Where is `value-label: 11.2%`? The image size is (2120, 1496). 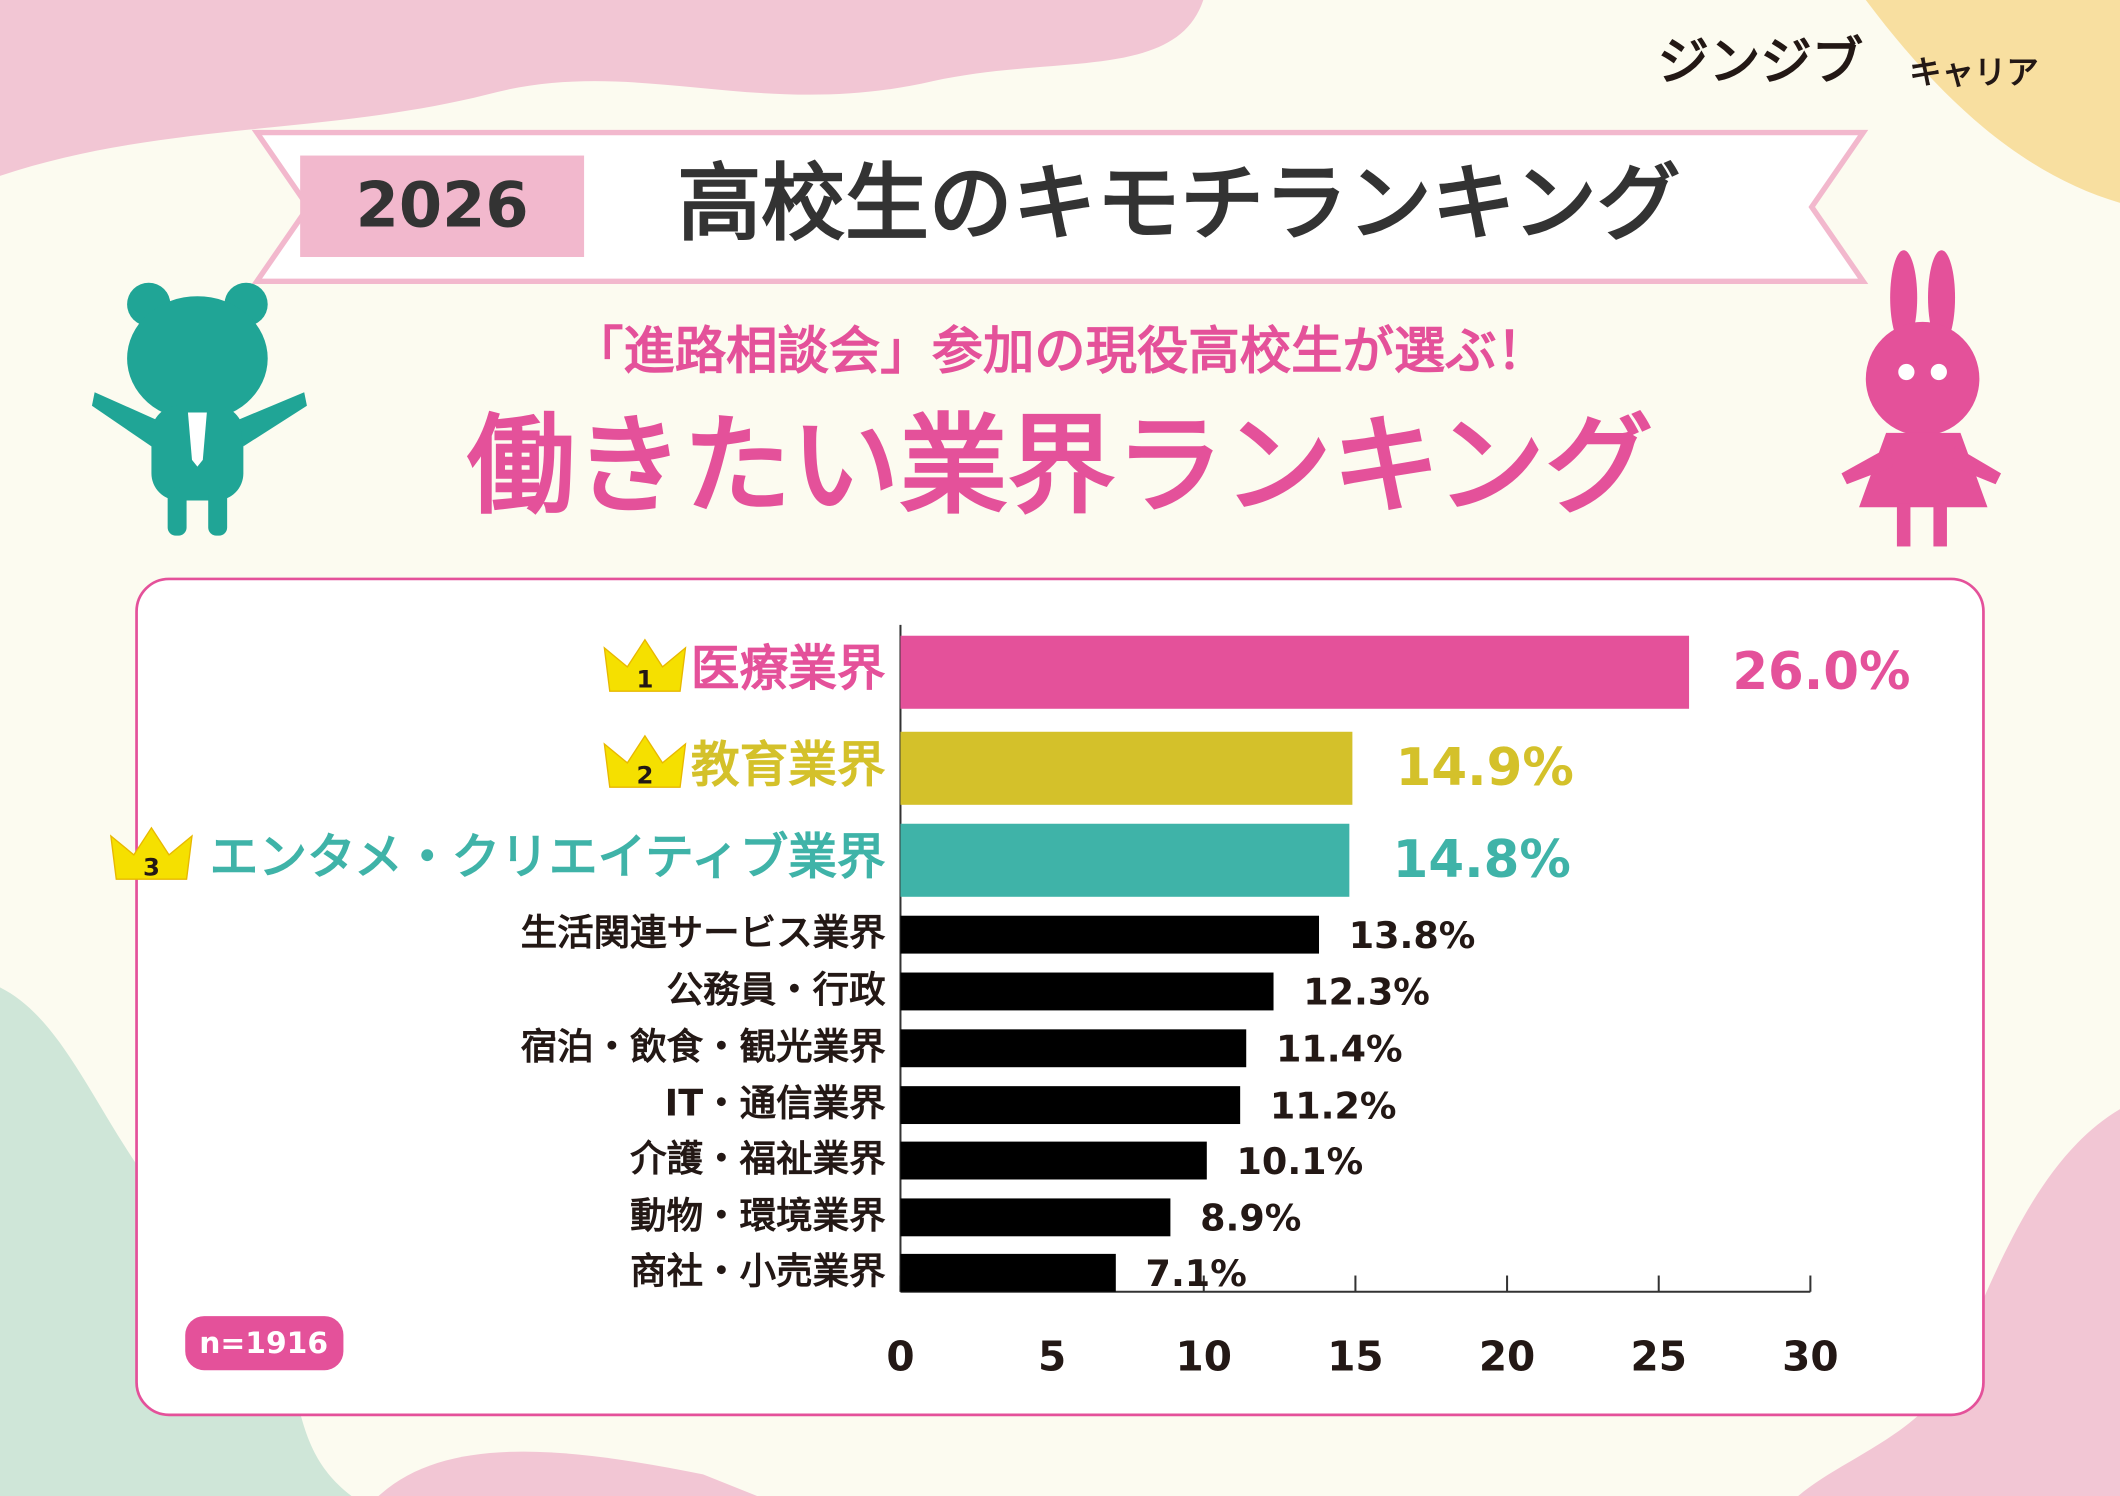 value-label: 11.2% is located at coordinates (1333, 1105).